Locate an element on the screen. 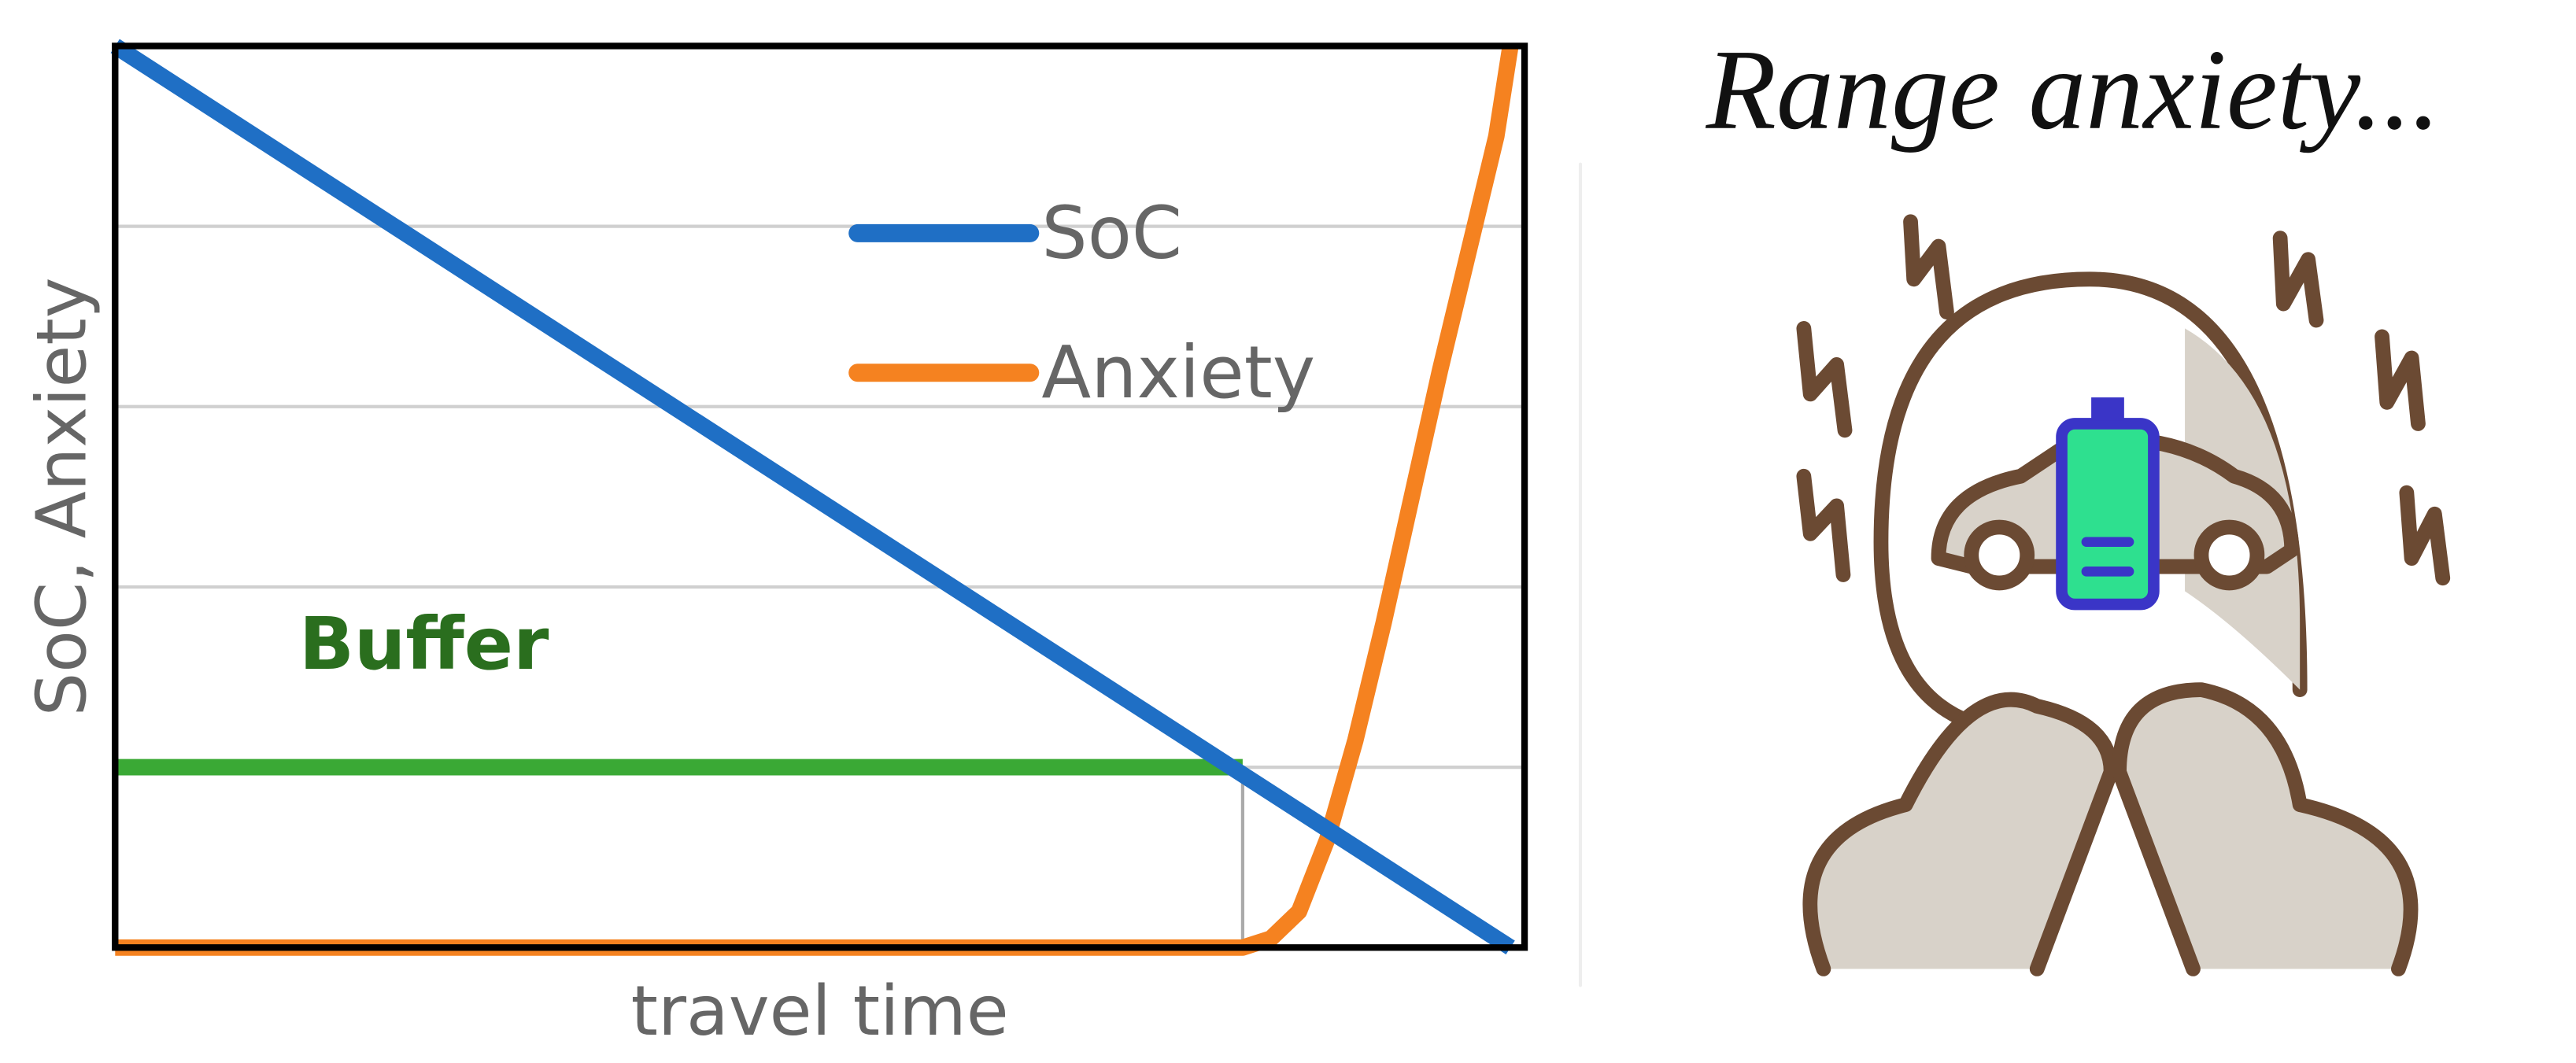 This screenshot has height=1063, width=2576. annotation-label: Buffer is located at coordinates (424, 644).